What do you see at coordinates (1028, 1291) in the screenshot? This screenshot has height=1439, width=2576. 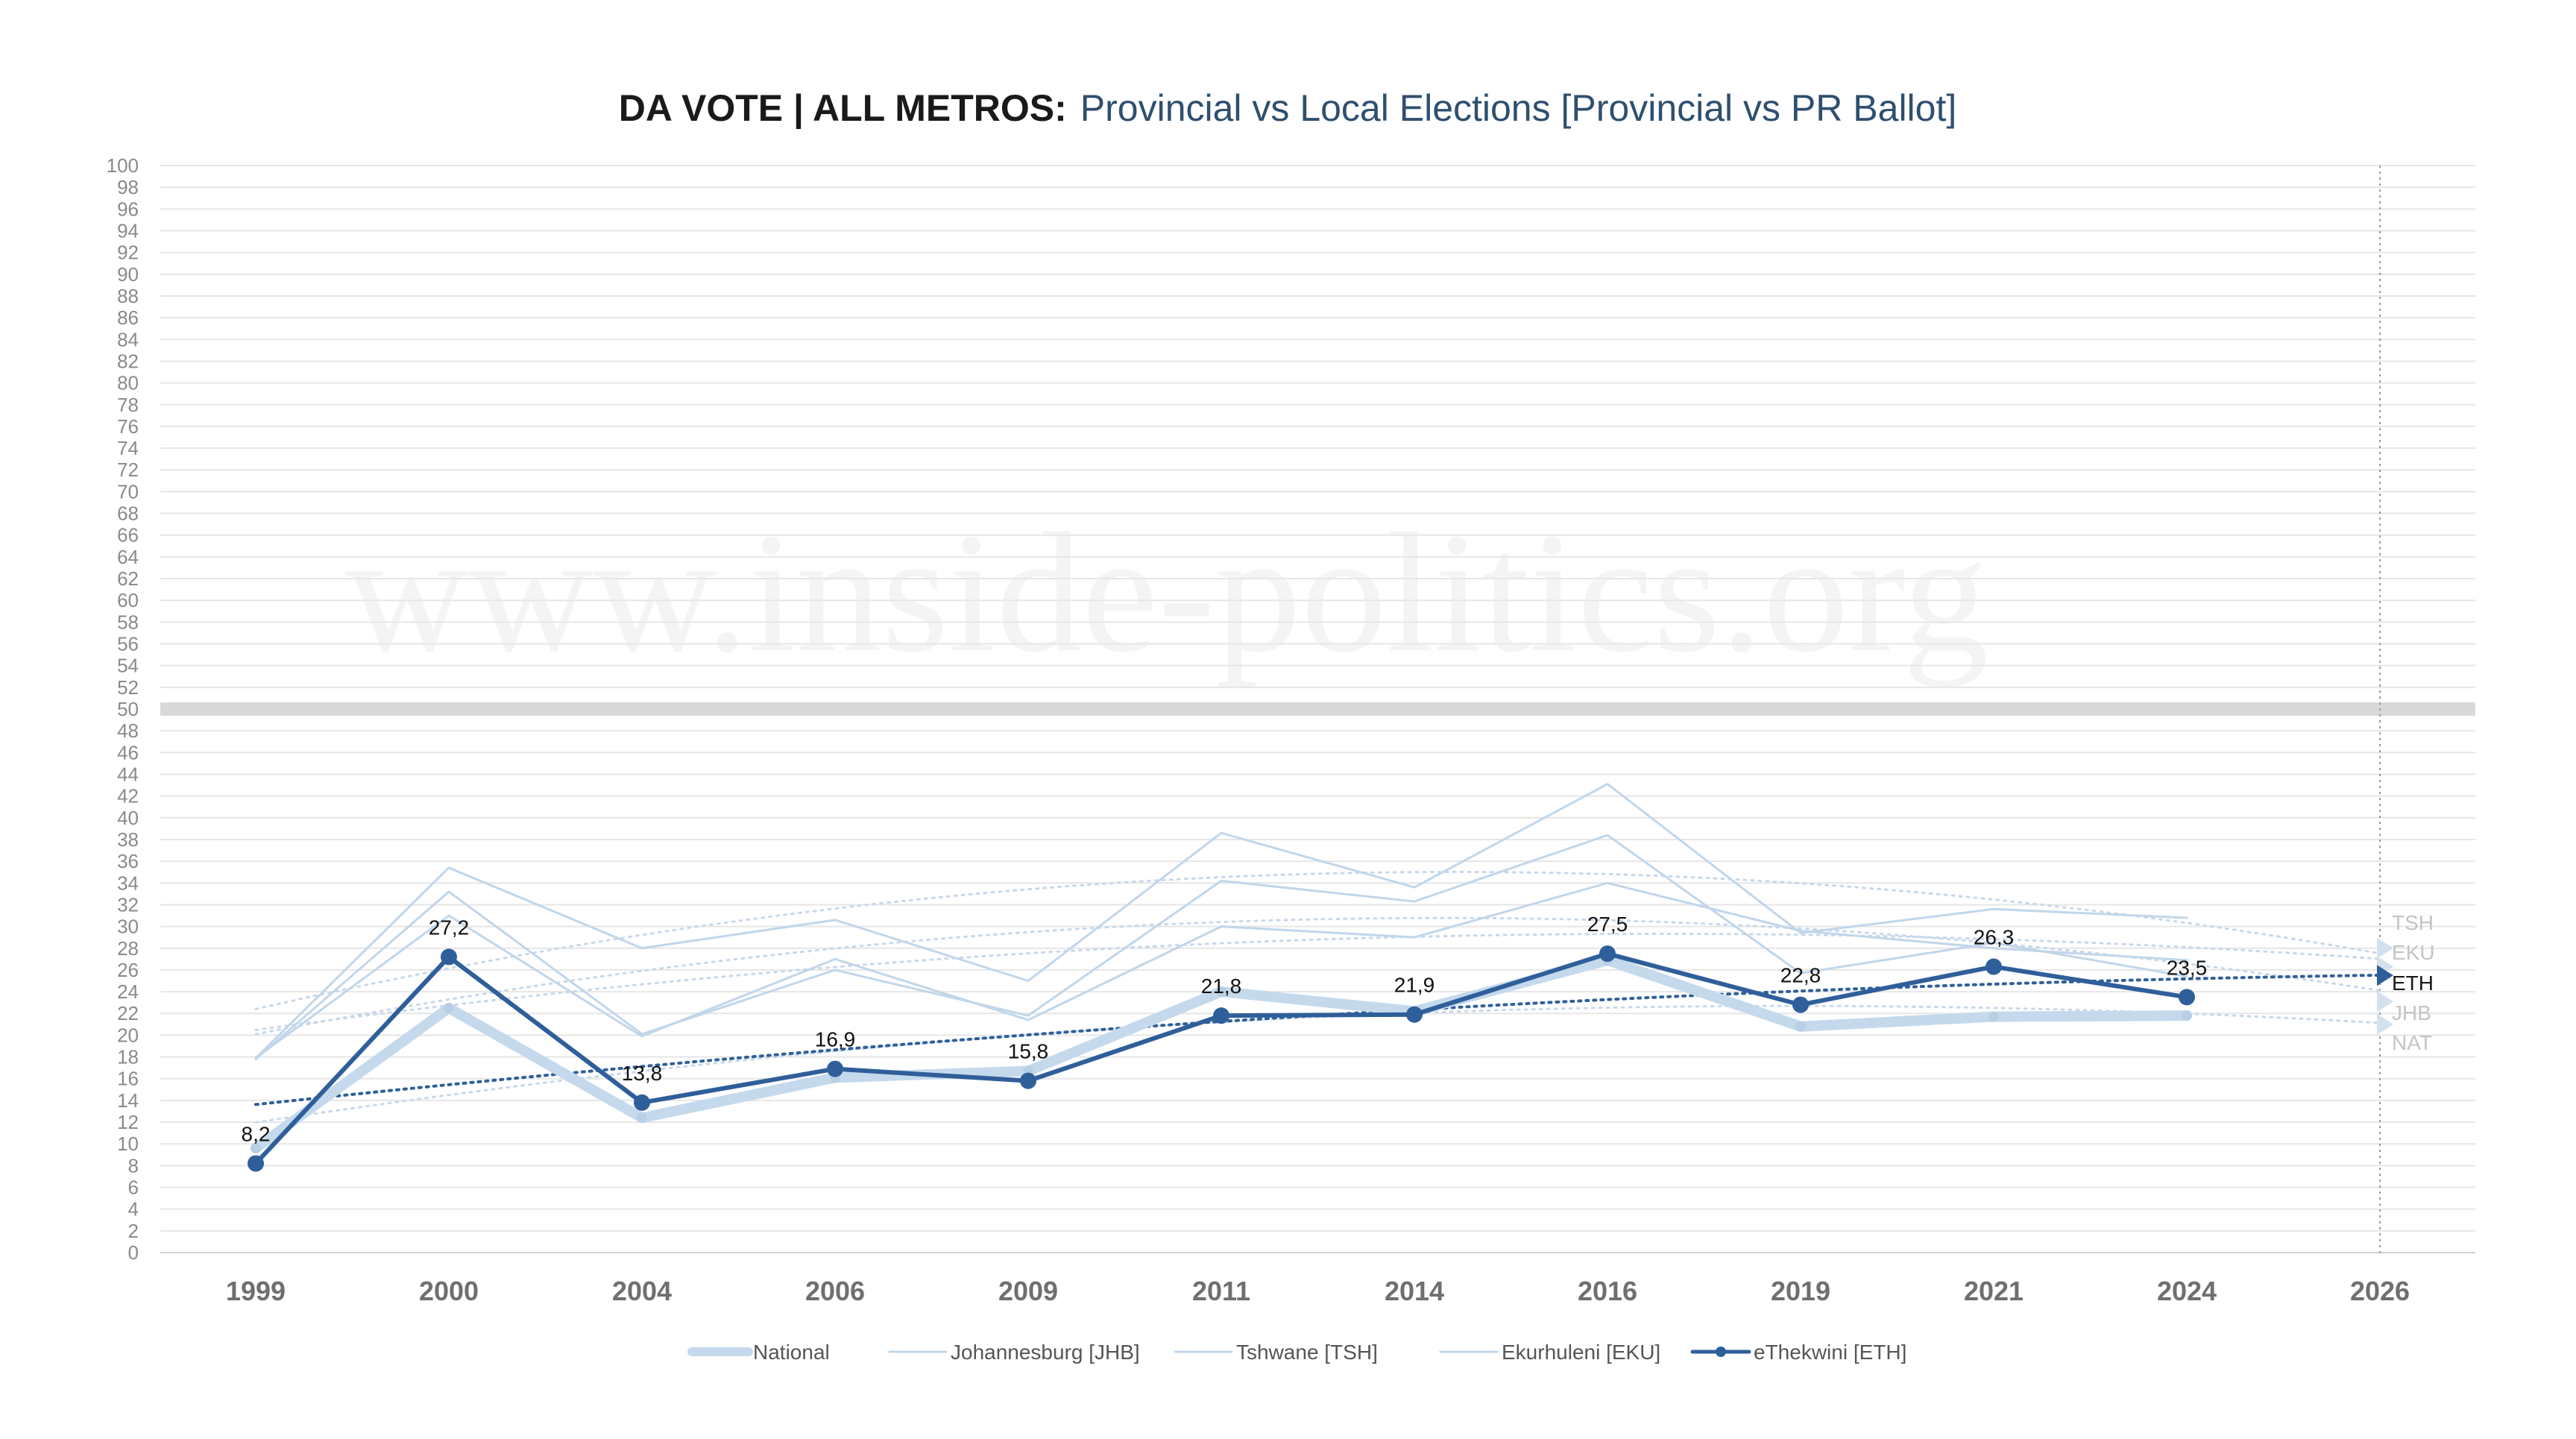 I see `x-tick-label: 2009` at bounding box center [1028, 1291].